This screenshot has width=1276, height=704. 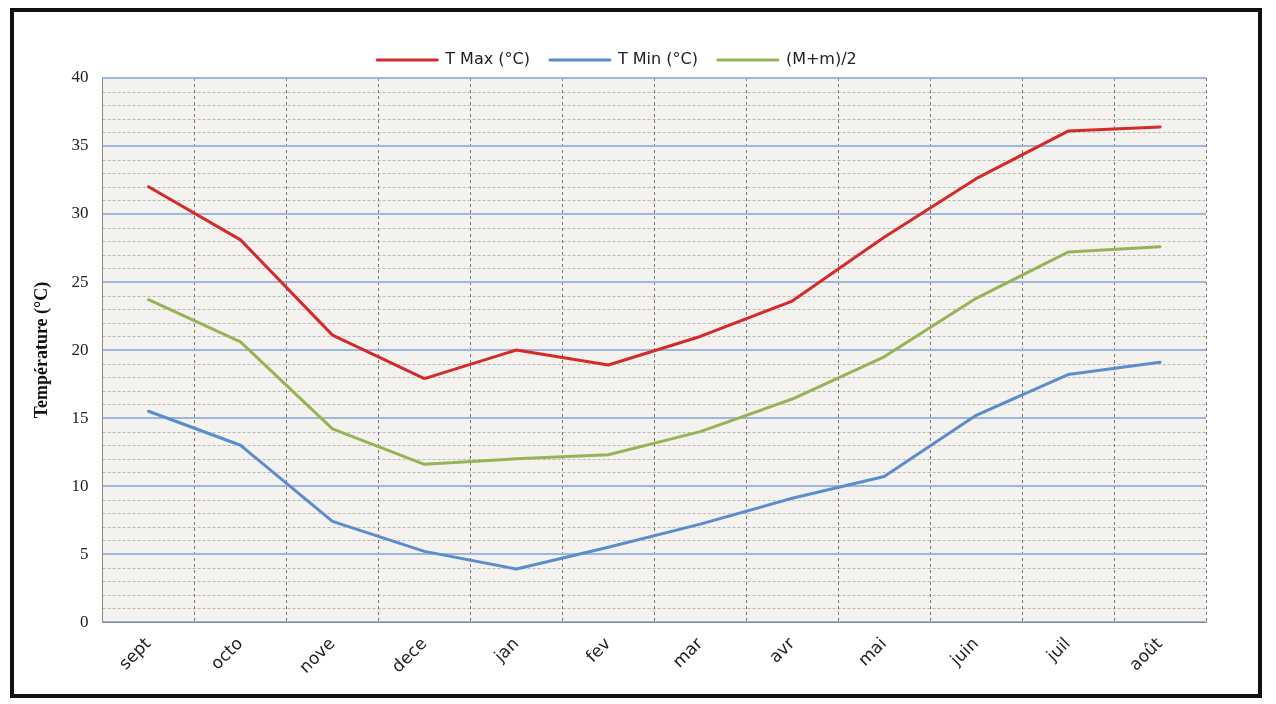 I want to click on y-tick-label: 5, so click(x=84, y=553).